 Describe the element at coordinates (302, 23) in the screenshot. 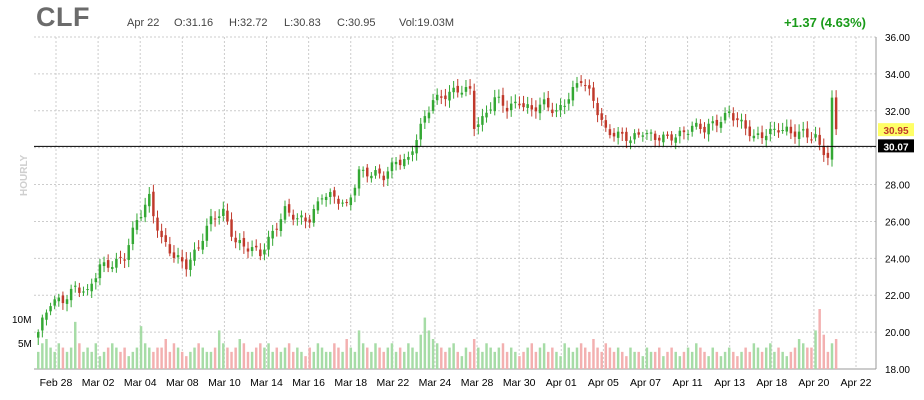

I see `quote-low: L:30.83` at that location.